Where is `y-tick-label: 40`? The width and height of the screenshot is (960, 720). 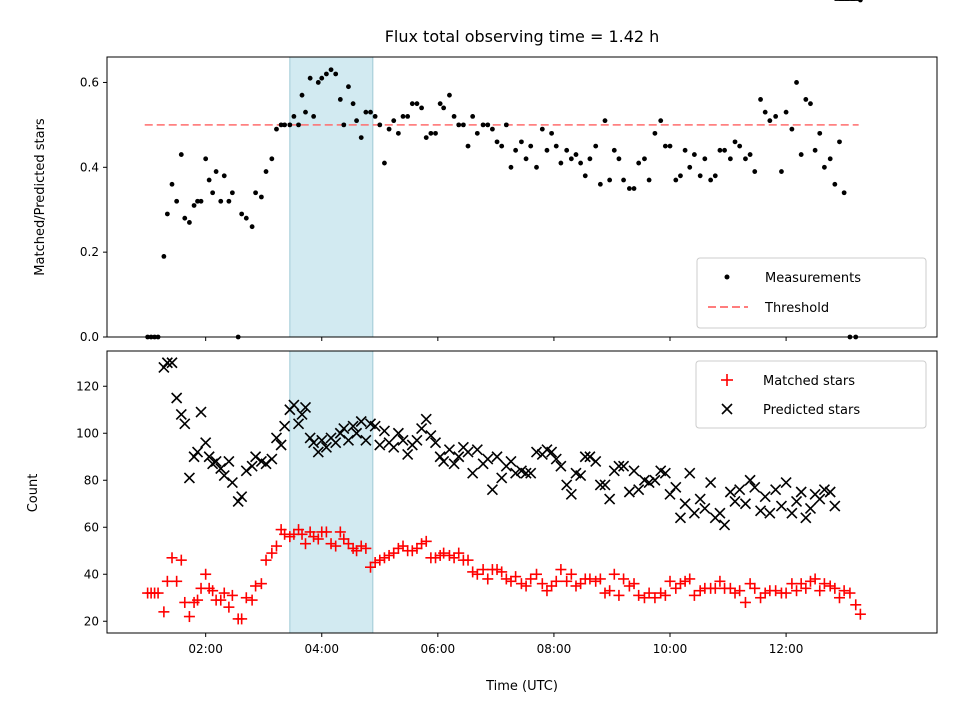
y-tick-label: 40 is located at coordinates (91, 574).